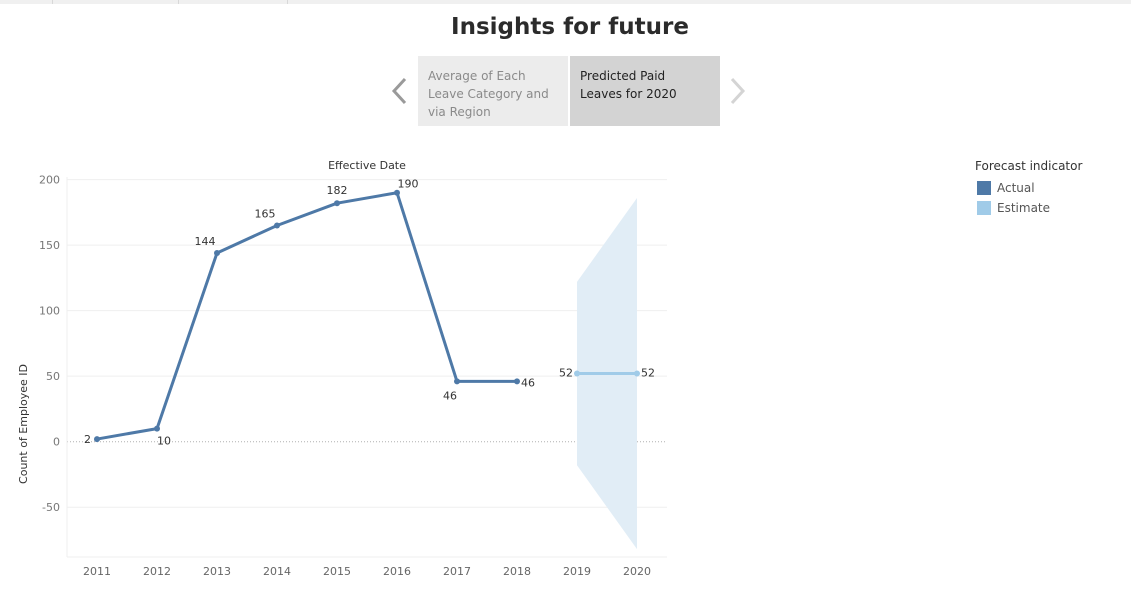  Describe the element at coordinates (277, 571) in the screenshot. I see `x-tick-label: 2014` at that location.